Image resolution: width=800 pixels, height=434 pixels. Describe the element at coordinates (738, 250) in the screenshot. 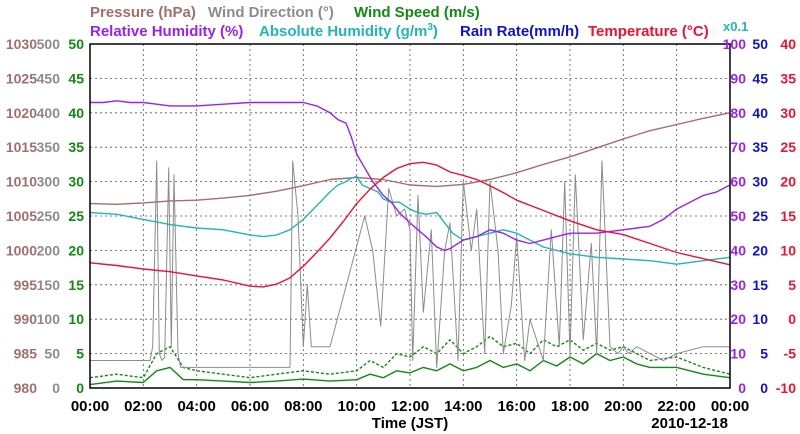

I see `tick-label-relative-humidity: 40` at that location.